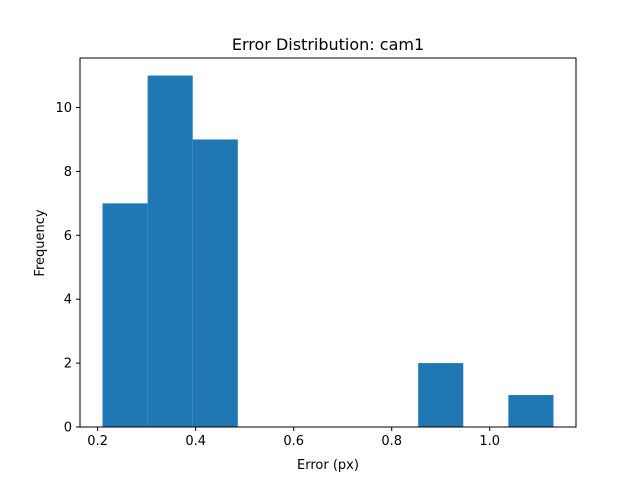 Image resolution: width=640 pixels, height=480 pixels. I want to click on y-tick-label: 10, so click(63, 108).